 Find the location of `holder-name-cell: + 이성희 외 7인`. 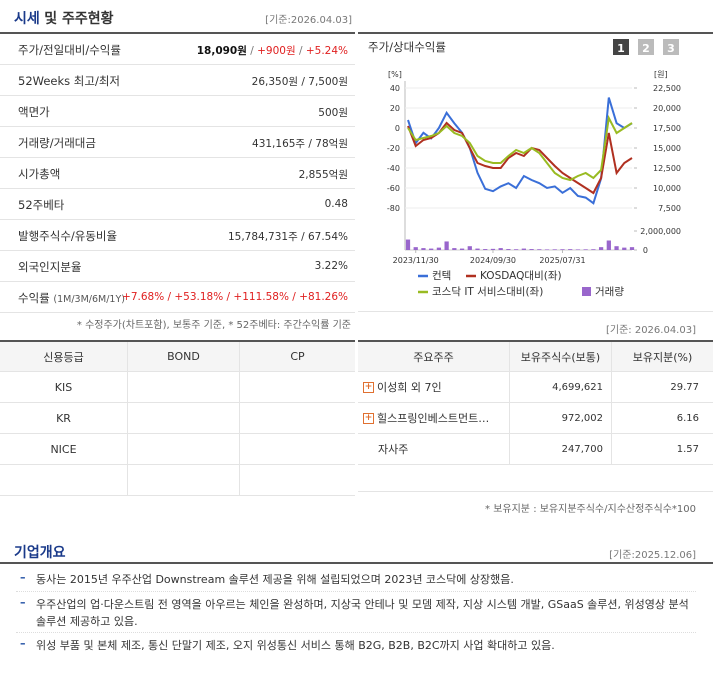

holder-name-cell: + 이성희 외 7인 is located at coordinates (434, 387).